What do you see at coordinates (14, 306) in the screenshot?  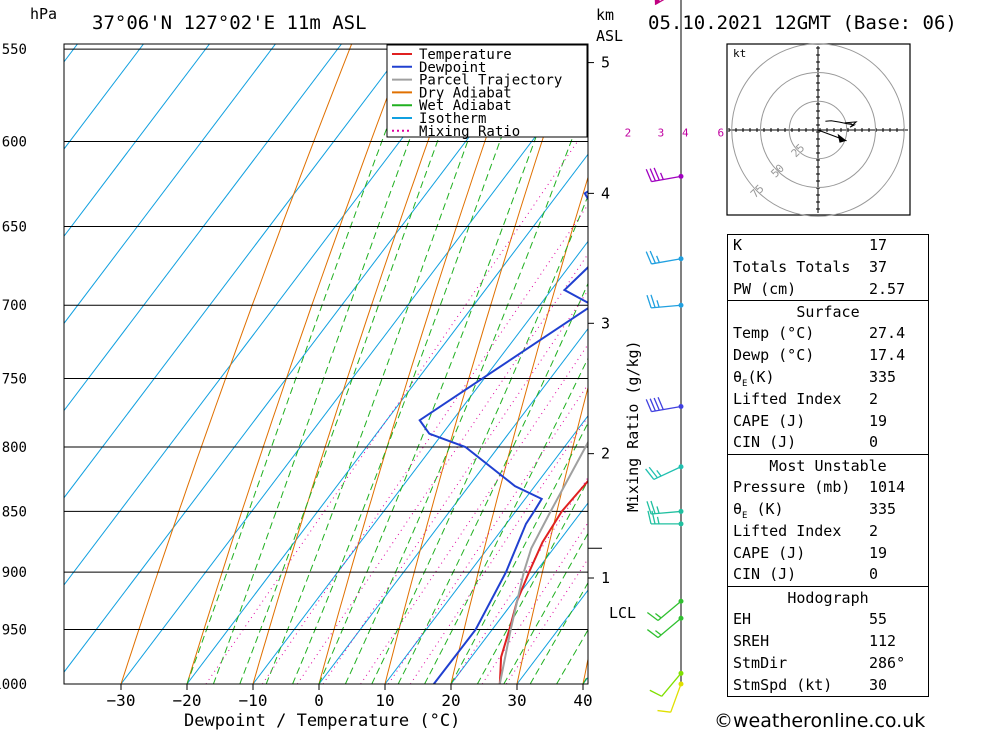 I see `pressure-tick-label: 700` at bounding box center [14, 306].